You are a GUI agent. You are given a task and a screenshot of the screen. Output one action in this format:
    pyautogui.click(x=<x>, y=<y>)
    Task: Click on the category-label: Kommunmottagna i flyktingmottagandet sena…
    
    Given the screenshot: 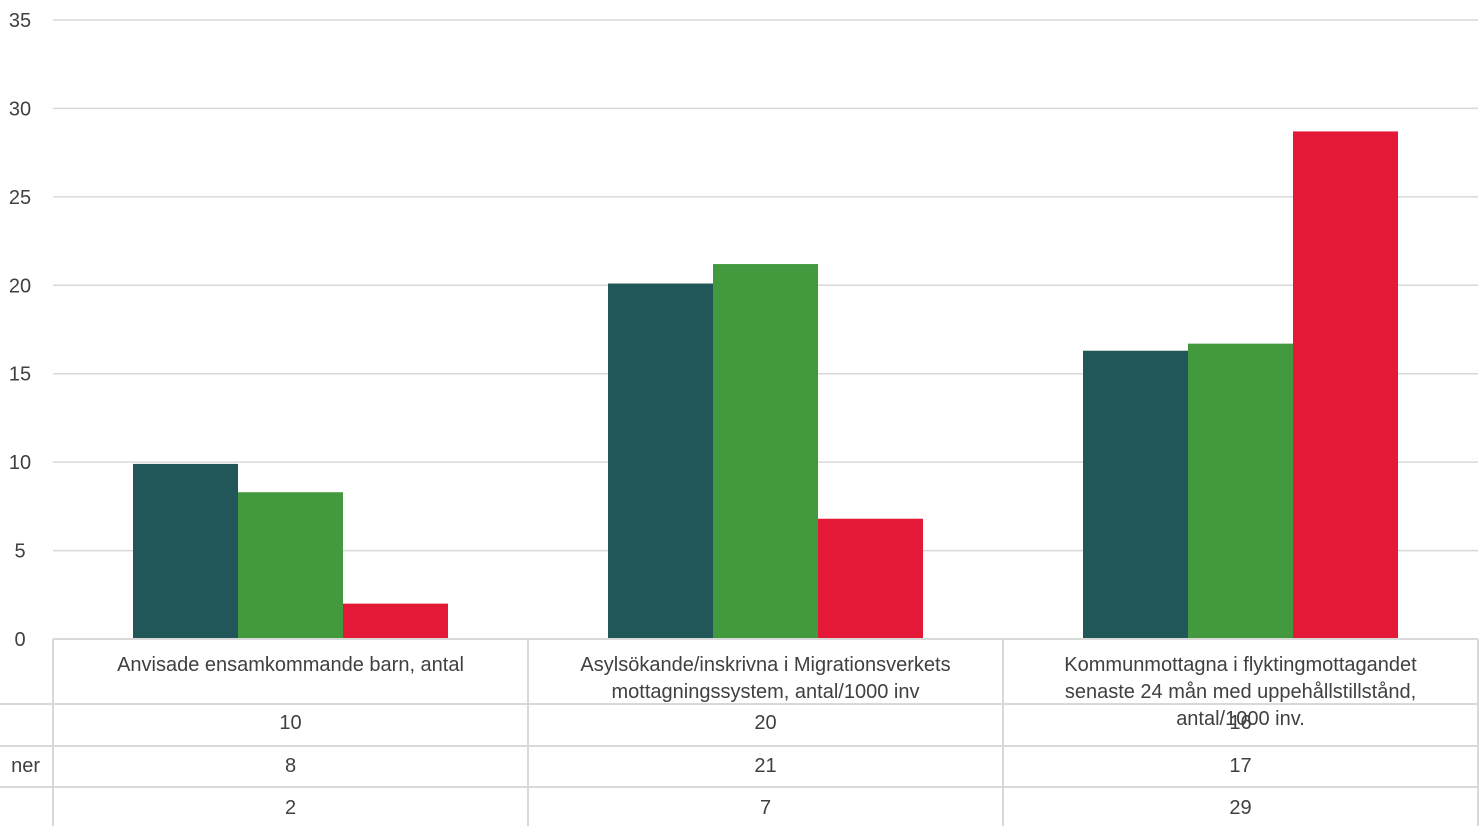 What is the action you would take?
    pyautogui.click(x=1240, y=692)
    